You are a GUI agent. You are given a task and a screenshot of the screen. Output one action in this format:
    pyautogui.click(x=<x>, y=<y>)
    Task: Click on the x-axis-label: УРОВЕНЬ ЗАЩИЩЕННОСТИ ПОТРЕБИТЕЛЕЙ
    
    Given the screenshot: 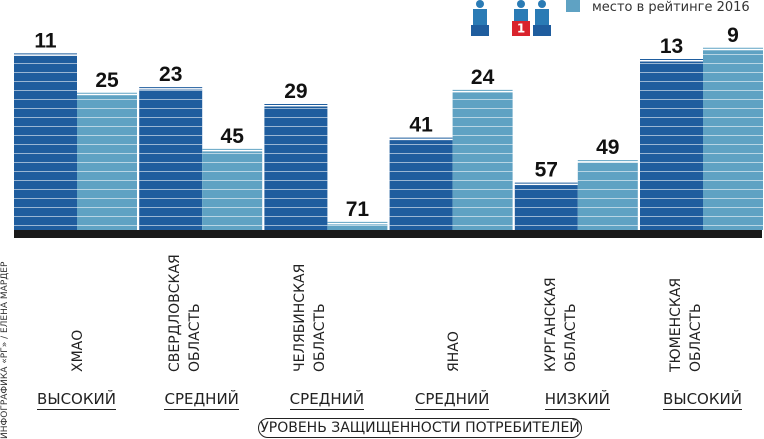 What is the action you would take?
    pyautogui.click(x=420, y=428)
    